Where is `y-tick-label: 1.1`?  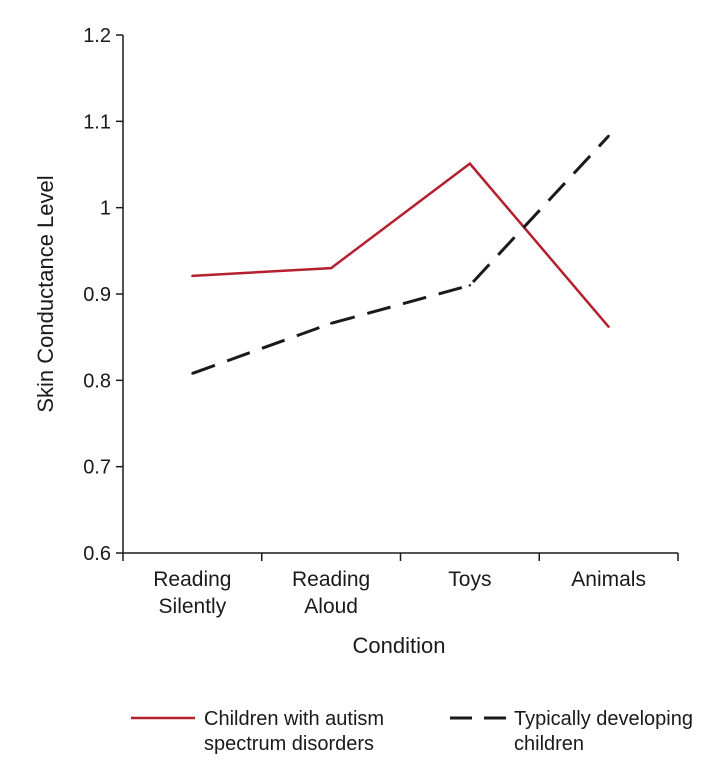 y-tick-label: 1.1 is located at coordinates (97, 122).